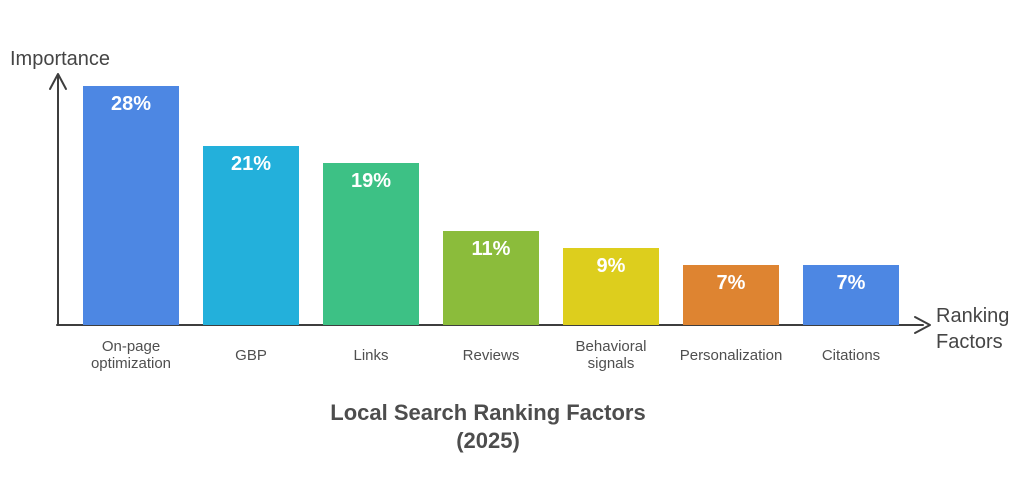  What do you see at coordinates (131, 355) in the screenshot?
I see `category-label: On-page optimization` at bounding box center [131, 355].